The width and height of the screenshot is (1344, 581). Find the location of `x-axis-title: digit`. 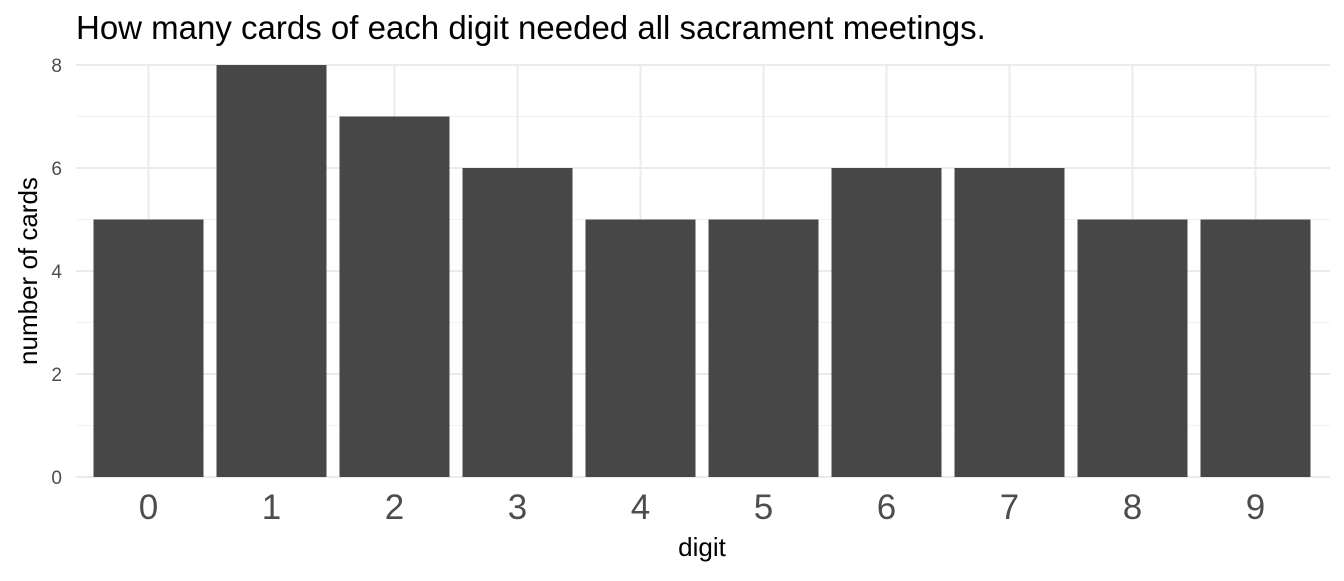

x-axis-title: digit is located at coordinates (702, 547).